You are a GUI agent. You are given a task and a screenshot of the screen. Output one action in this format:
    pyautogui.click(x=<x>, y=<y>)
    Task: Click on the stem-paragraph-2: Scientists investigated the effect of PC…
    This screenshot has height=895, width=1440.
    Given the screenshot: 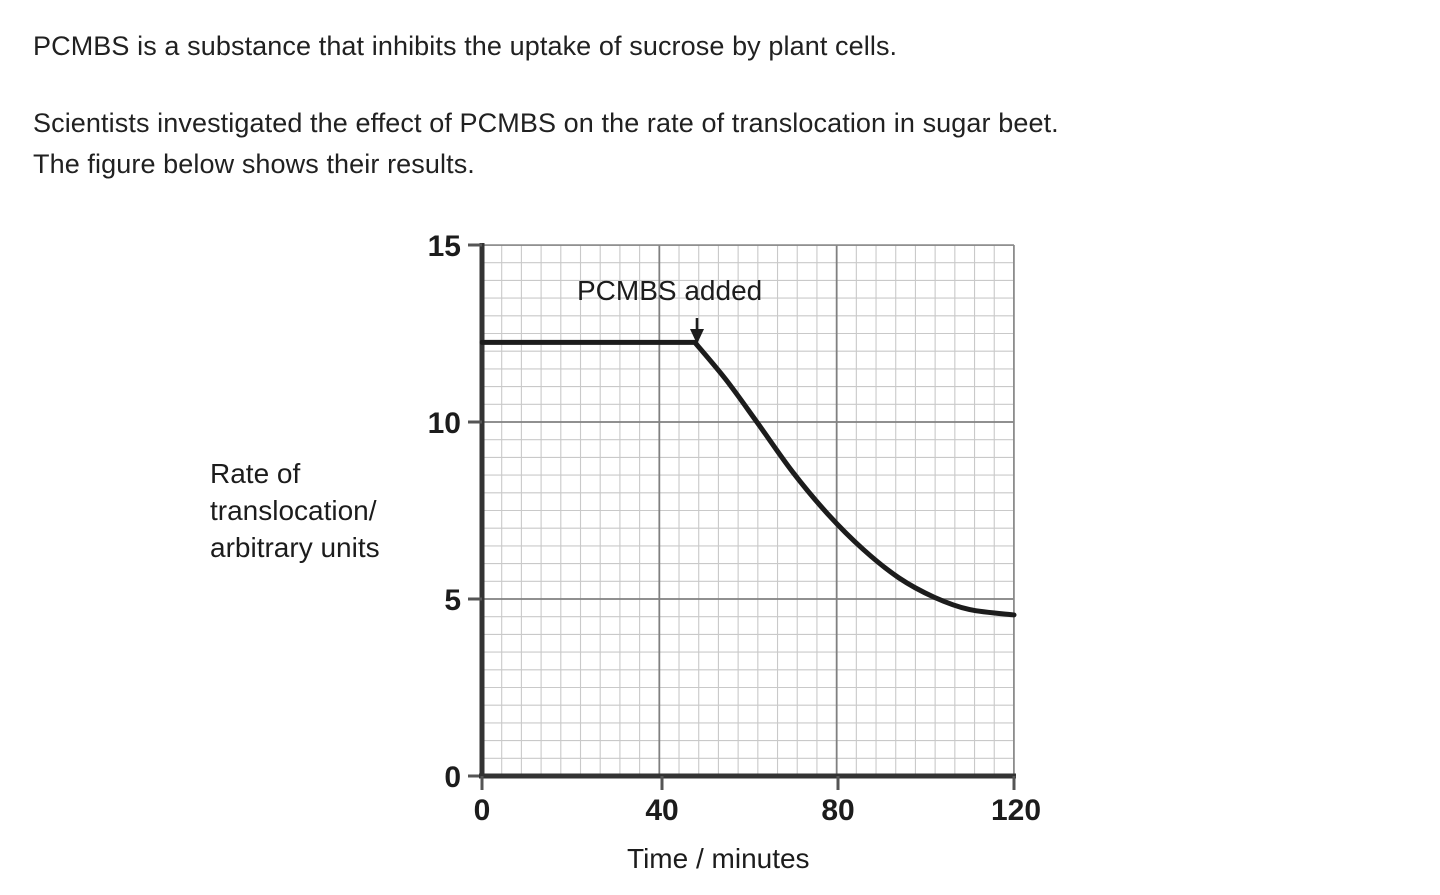 What is the action you would take?
    pyautogui.click(x=546, y=123)
    